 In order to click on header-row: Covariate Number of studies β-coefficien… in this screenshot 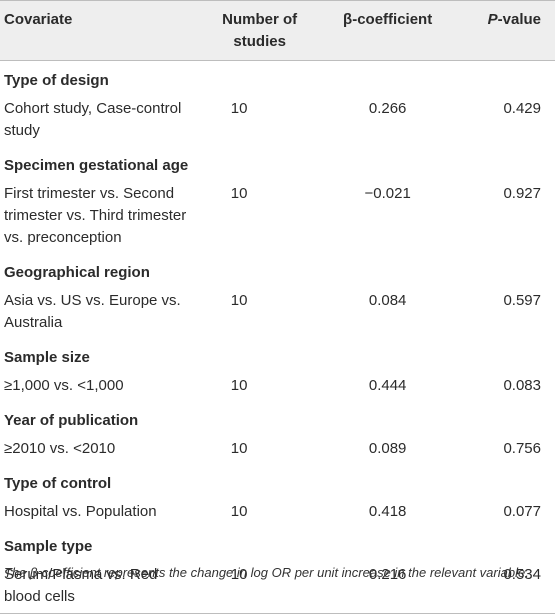, I will do `click(277, 30)`.